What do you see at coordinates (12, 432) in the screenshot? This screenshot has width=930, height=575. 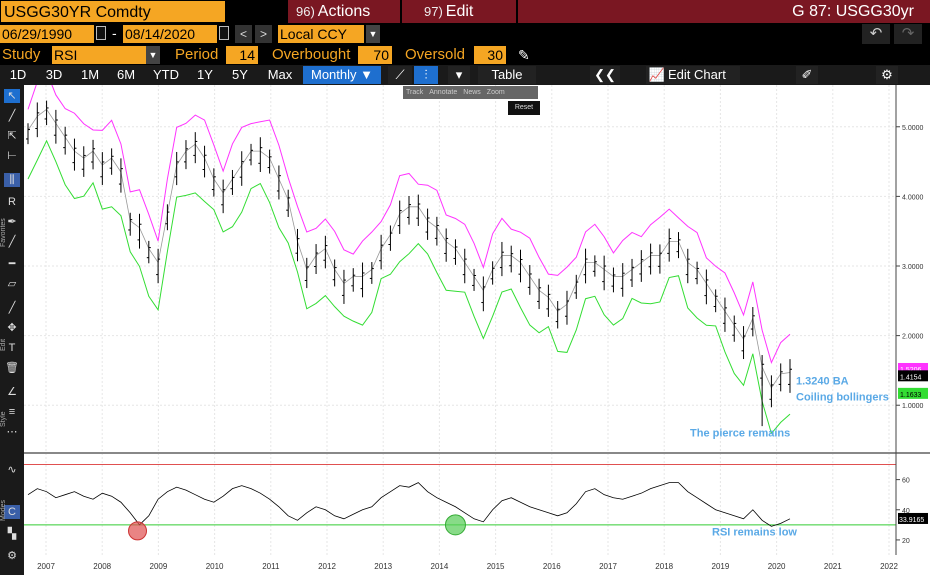 I see `line-style-icon: ⋯` at bounding box center [12, 432].